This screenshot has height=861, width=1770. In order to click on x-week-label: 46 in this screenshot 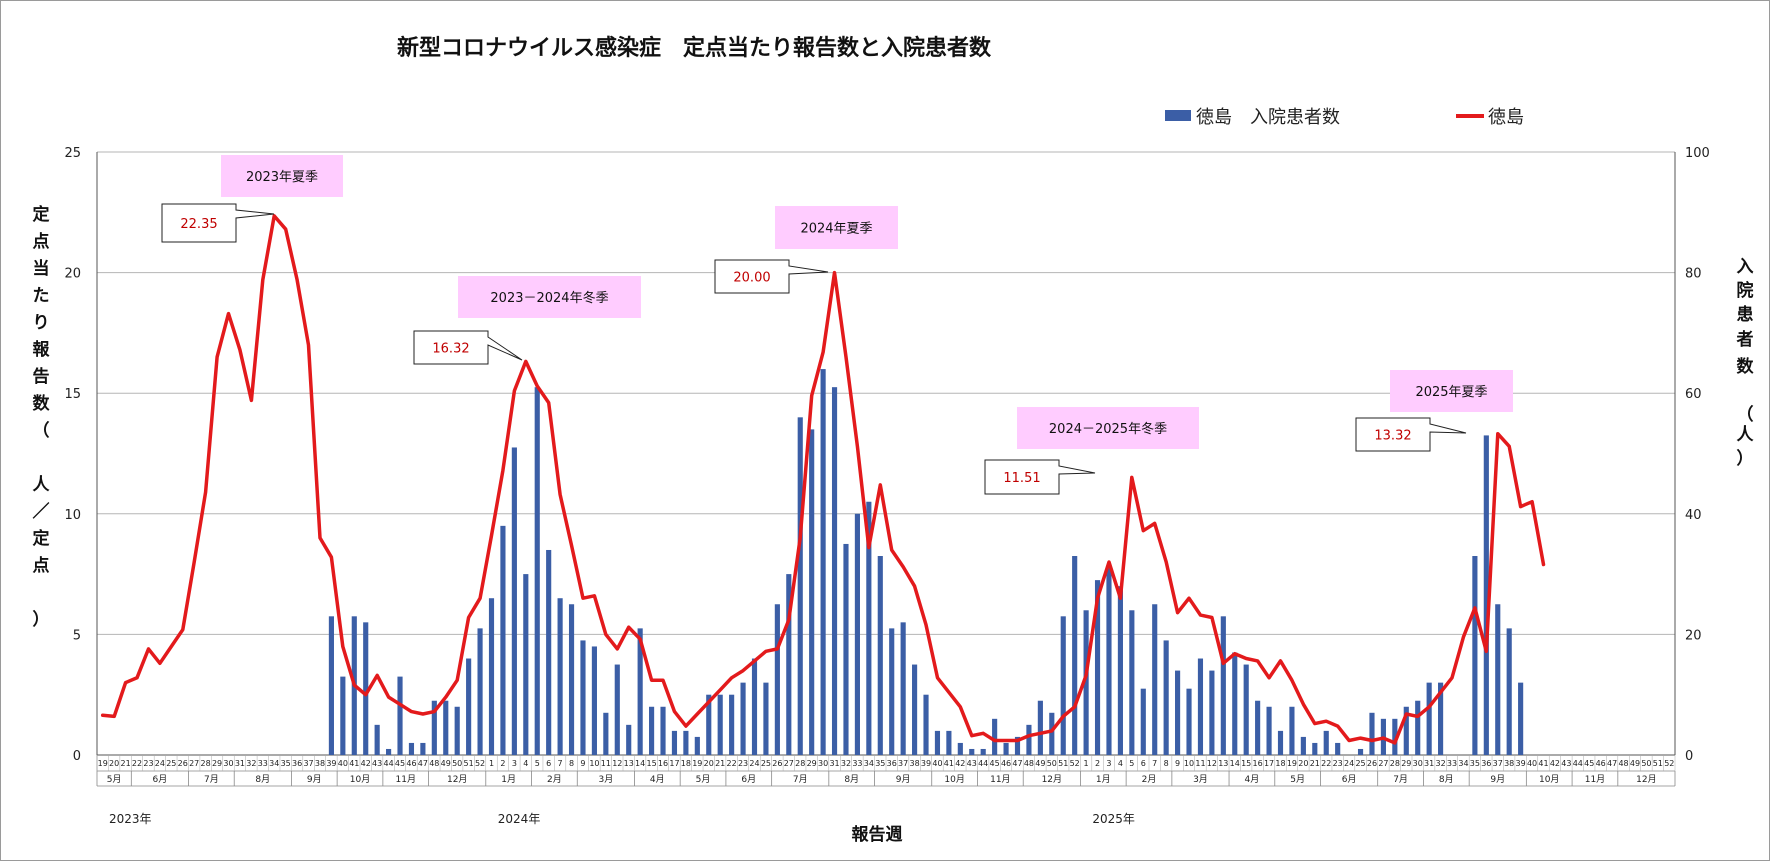, I will do `click(1006, 763)`.